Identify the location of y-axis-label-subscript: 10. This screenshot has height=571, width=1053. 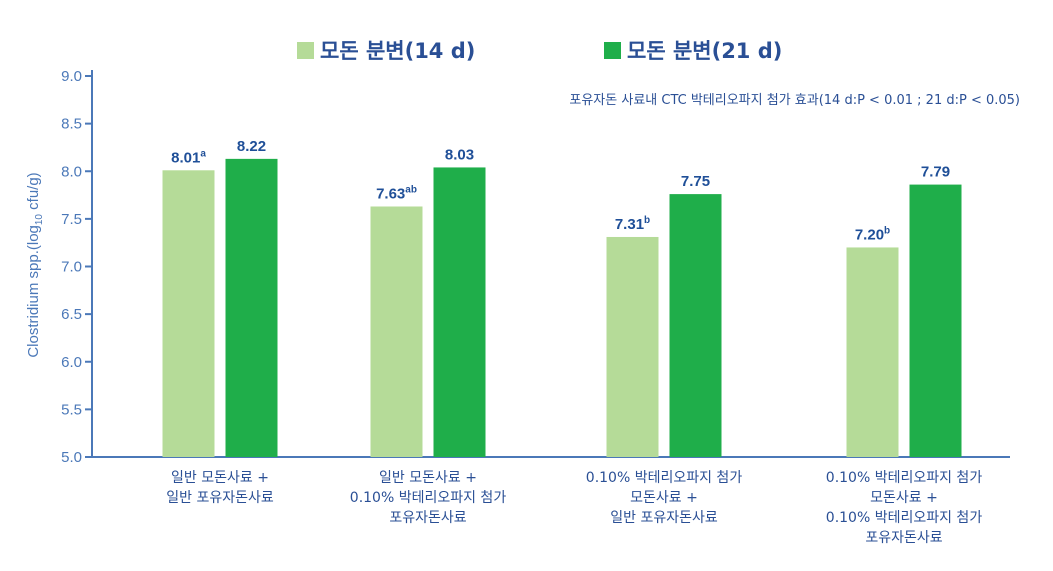
(39, 220).